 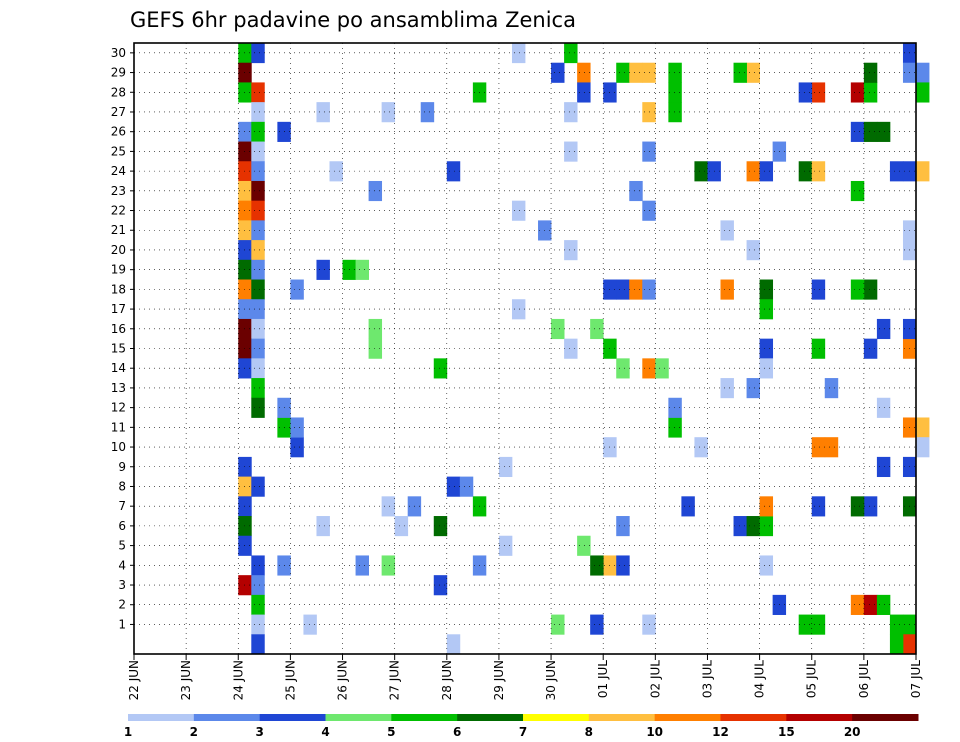 What do you see at coordinates (290, 680) in the screenshot?
I see `x-tick-label: 25 JUN` at bounding box center [290, 680].